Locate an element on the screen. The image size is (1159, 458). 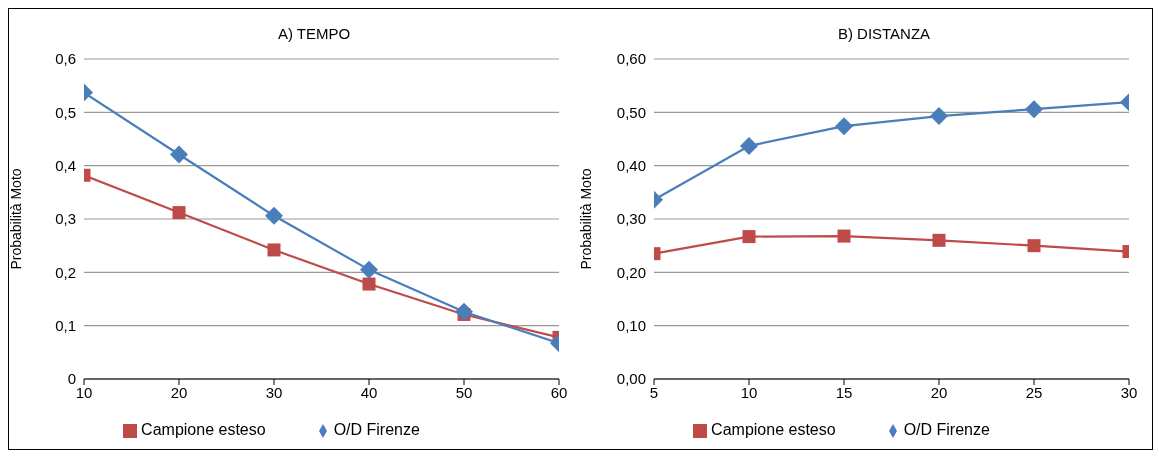
y-tick-label: 0,4 is located at coordinates (65, 165).